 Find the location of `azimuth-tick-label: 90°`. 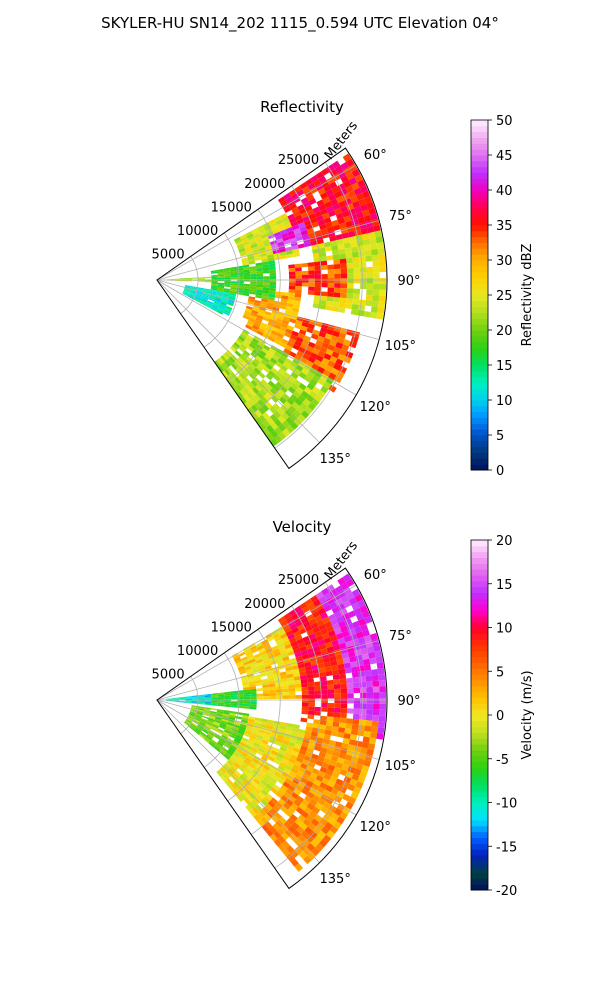

azimuth-tick-label: 90° is located at coordinates (408, 281).